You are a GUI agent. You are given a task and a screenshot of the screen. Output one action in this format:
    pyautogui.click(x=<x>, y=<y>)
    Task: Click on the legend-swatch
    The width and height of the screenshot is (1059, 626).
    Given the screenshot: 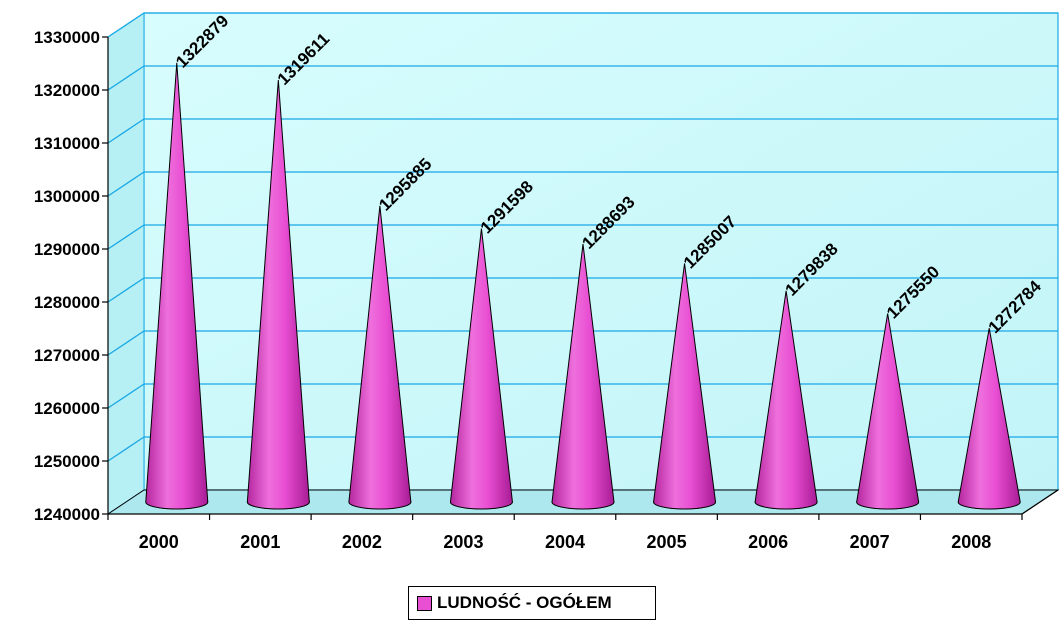 What is the action you would take?
    pyautogui.click(x=424, y=603)
    